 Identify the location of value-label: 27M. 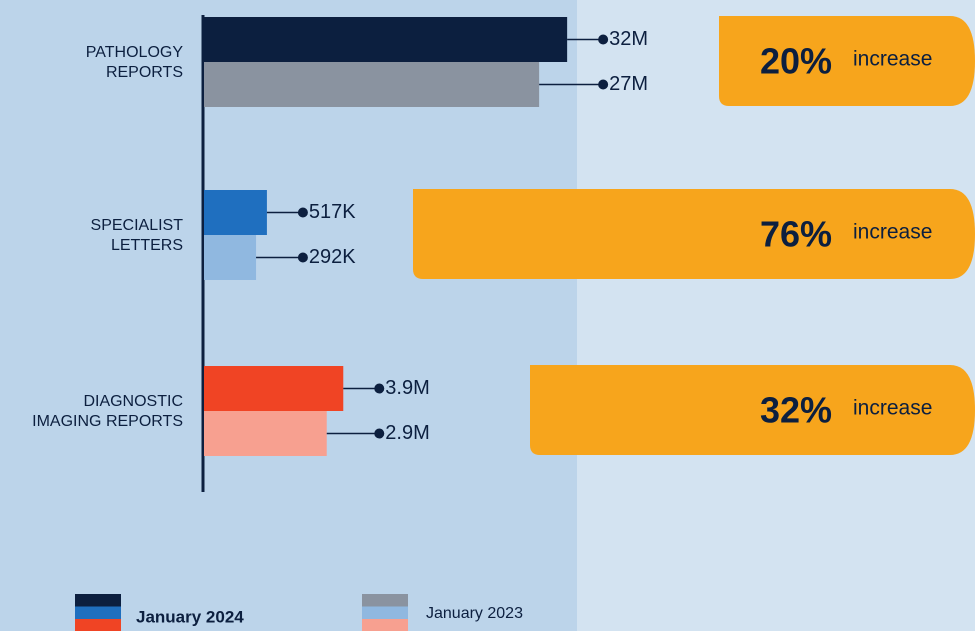
(628, 84).